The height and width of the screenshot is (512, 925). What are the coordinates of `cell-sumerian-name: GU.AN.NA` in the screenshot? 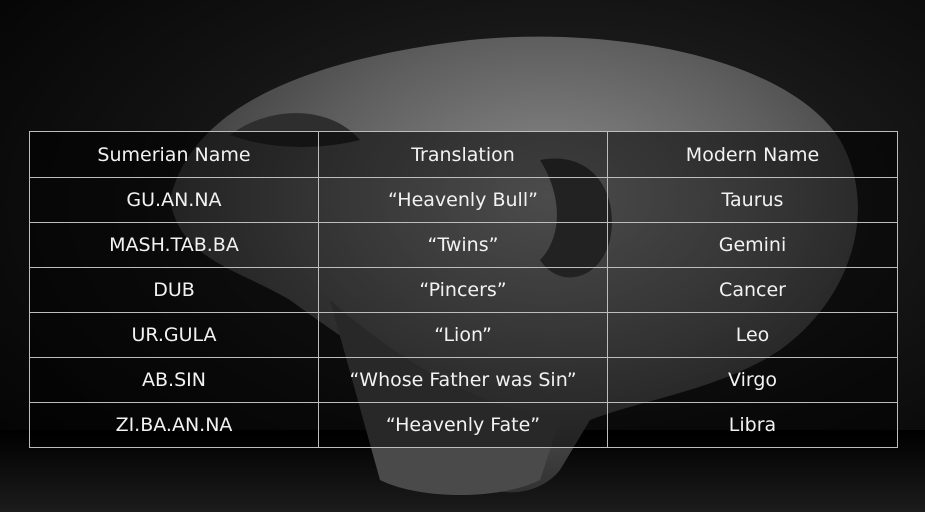 It's located at (174, 200).